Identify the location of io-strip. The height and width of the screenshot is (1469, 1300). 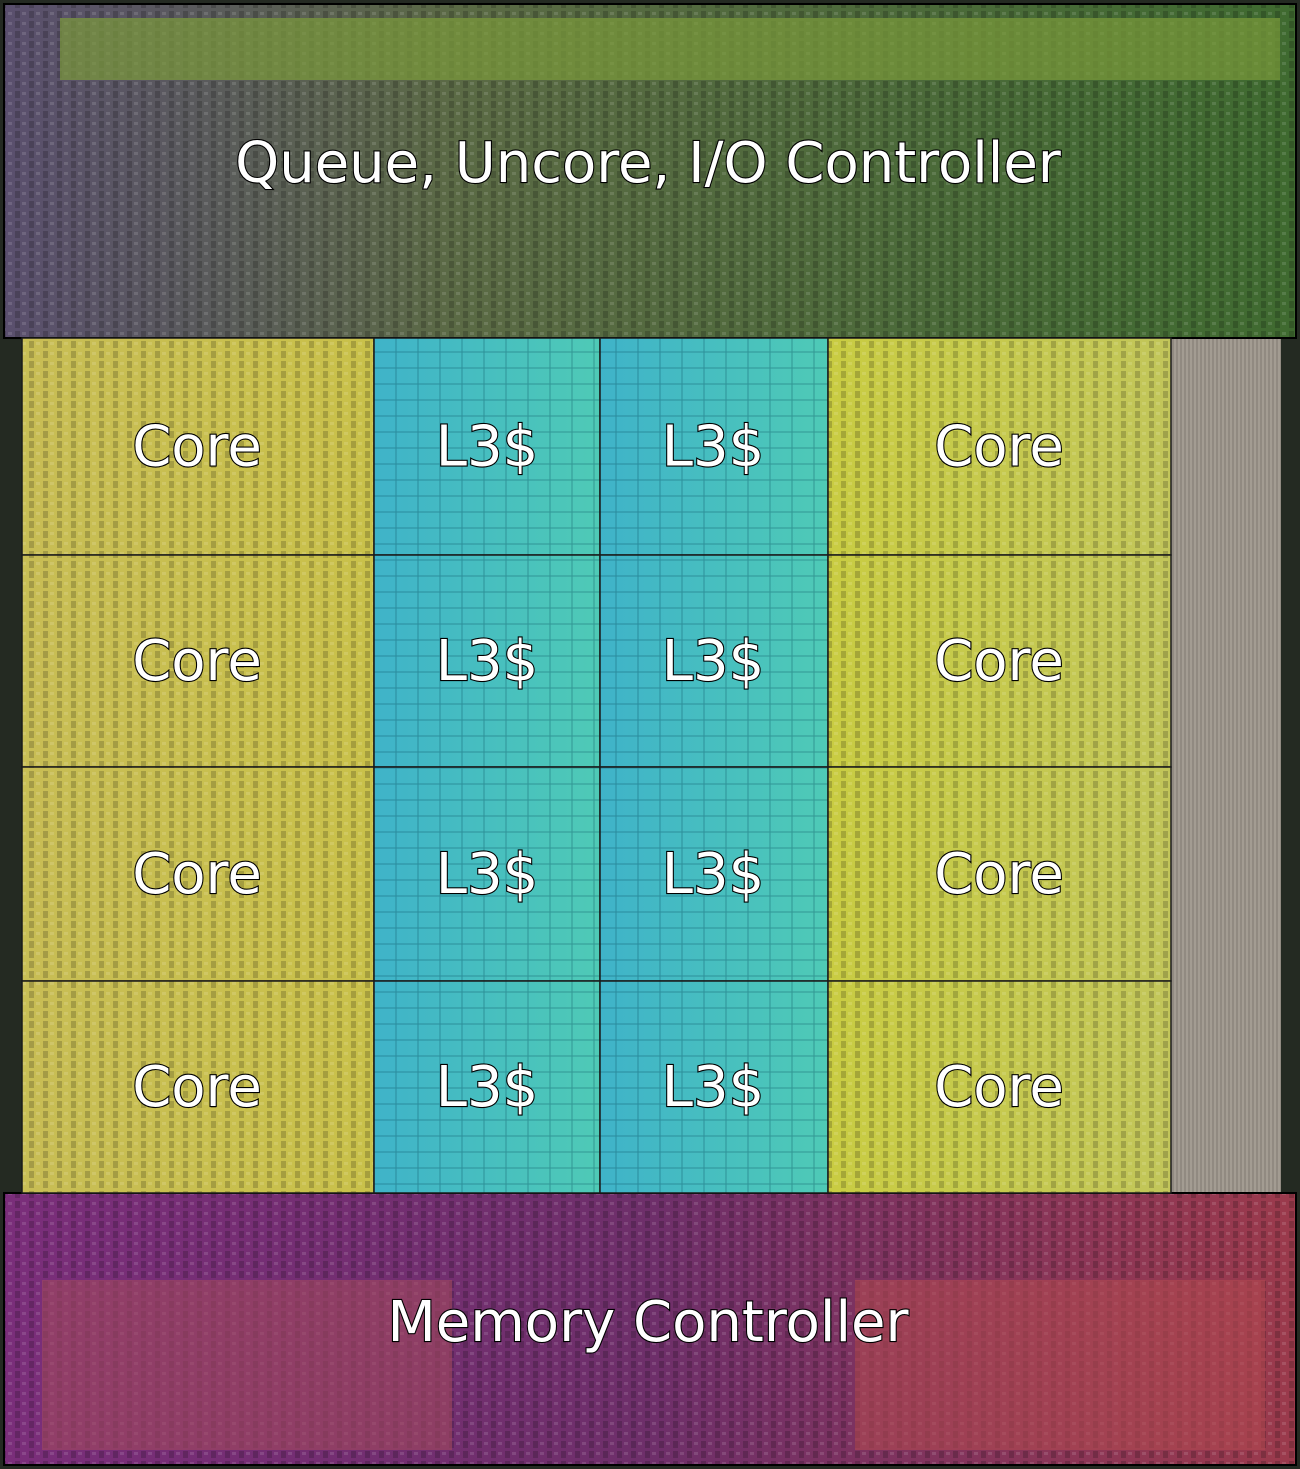
(670, 49).